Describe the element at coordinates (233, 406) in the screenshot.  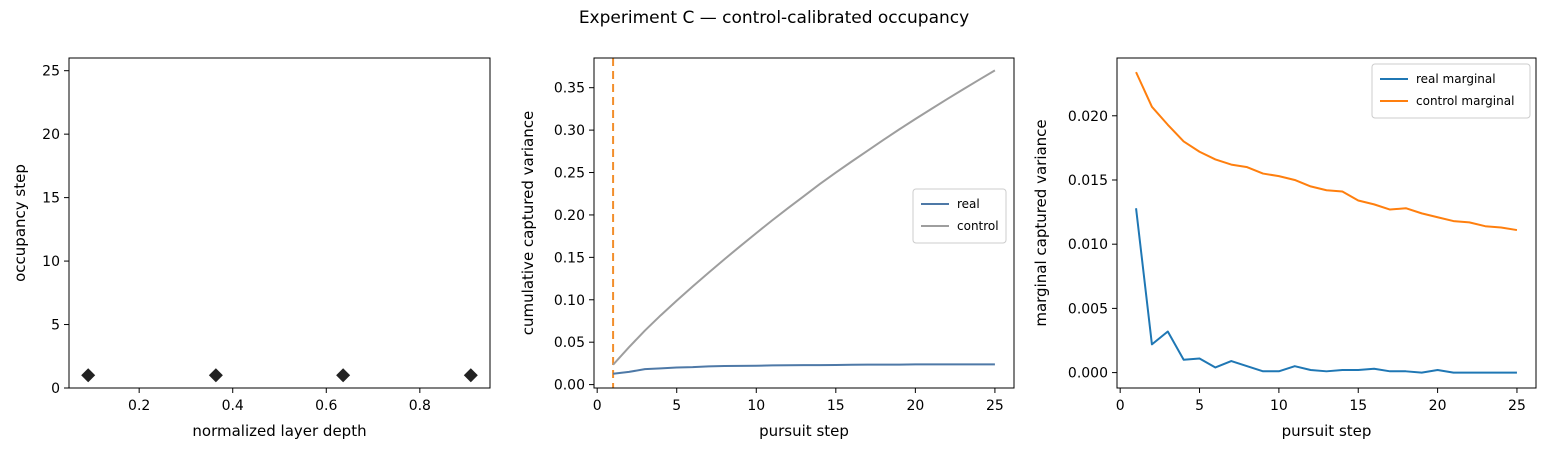
I see `x-tick-label: 0.4` at that location.